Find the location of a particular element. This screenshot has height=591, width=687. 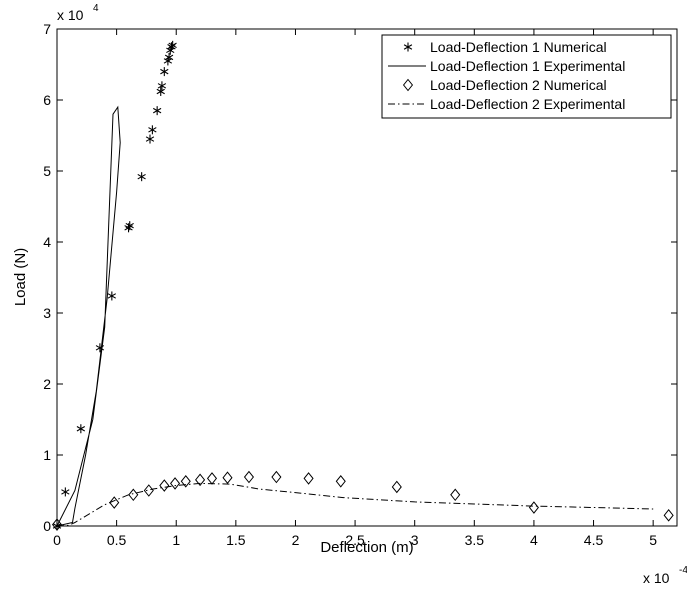

x-tick-label: 5 is located at coordinates (653, 540).